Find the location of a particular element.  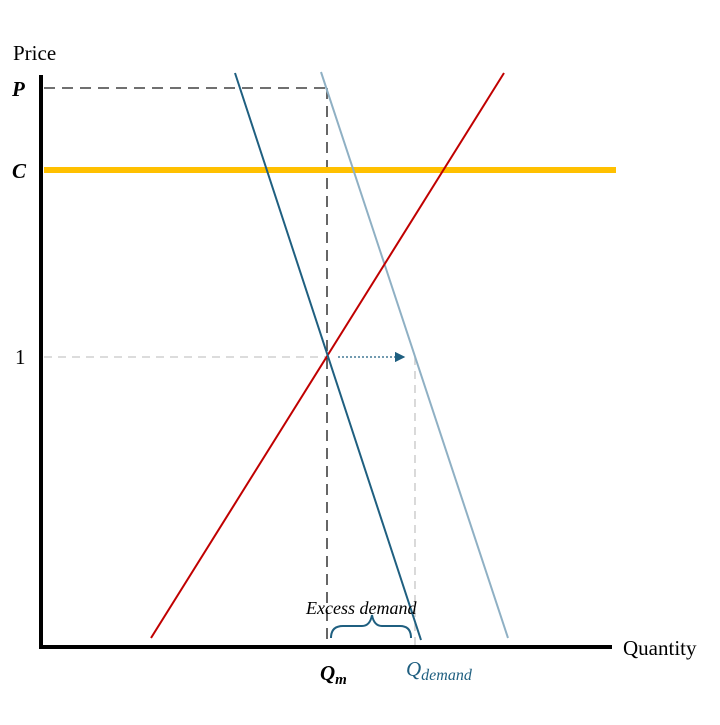

x-axis-title: Quantity is located at coordinates (660, 648).